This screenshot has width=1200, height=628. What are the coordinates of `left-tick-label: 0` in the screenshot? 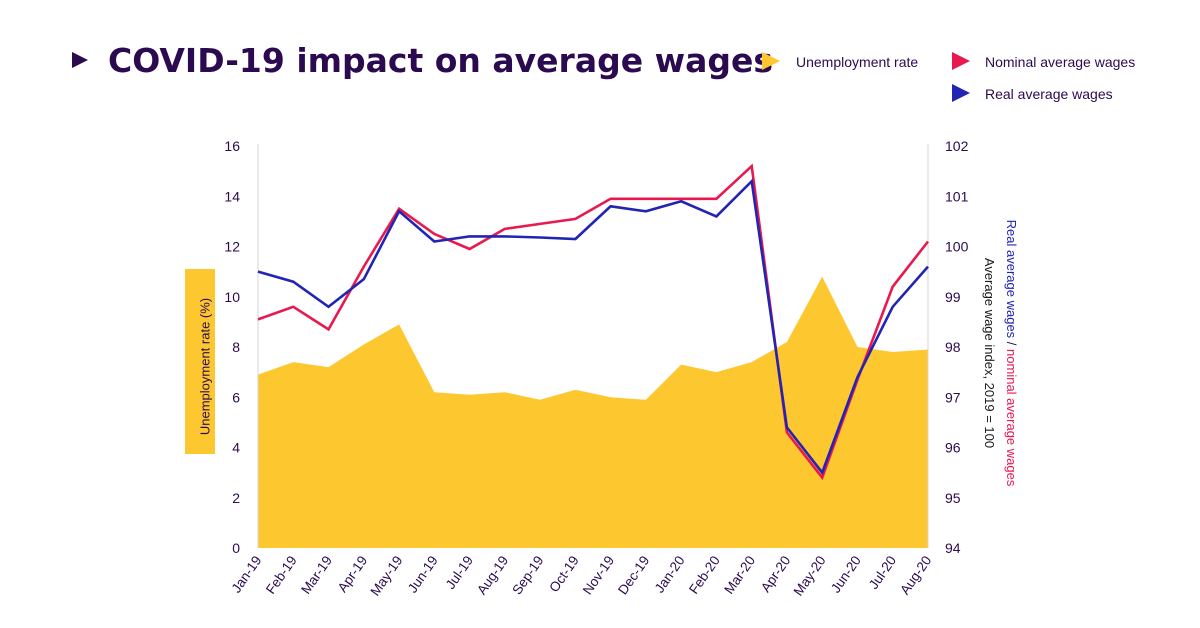 It's located at (236, 548).